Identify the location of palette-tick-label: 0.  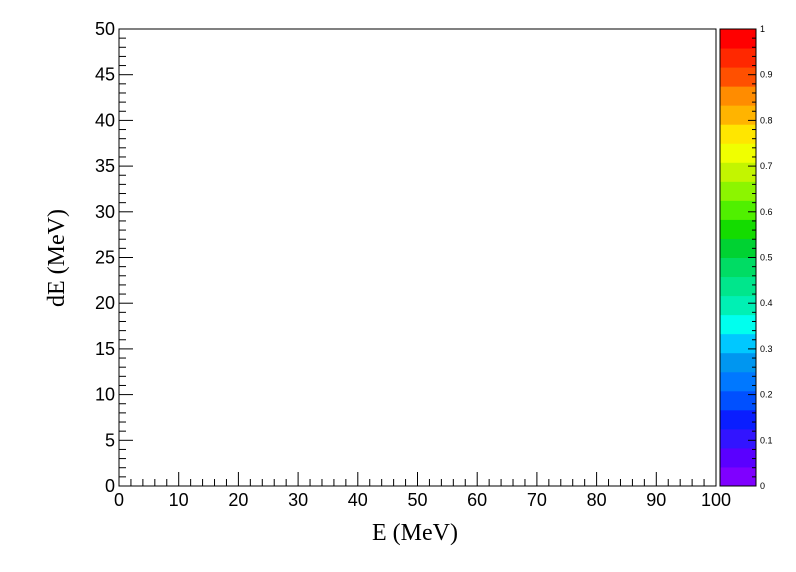
(762, 486).